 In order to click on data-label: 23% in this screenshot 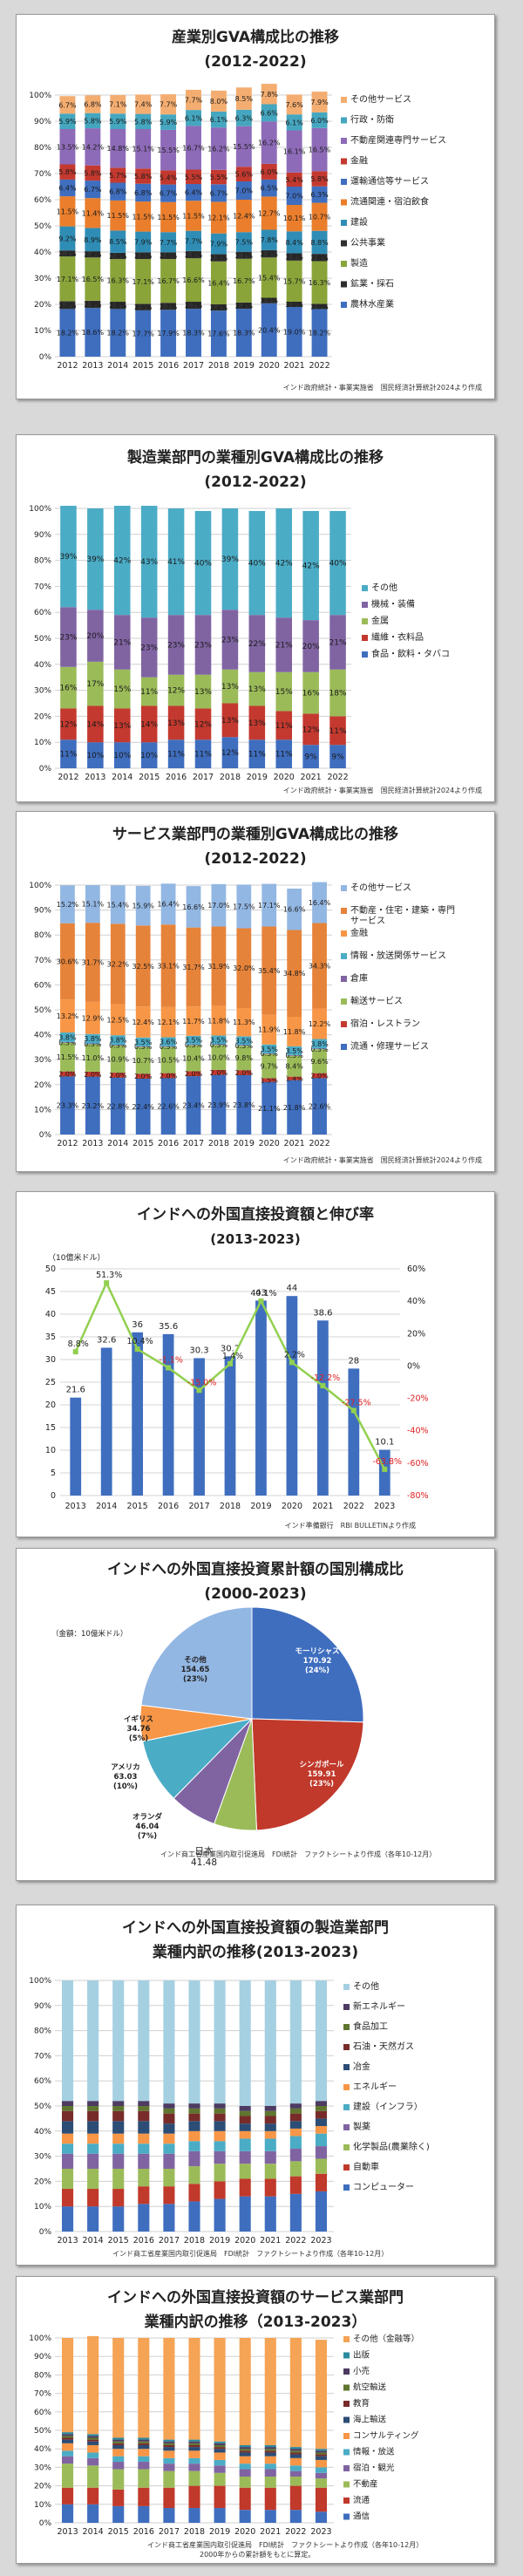, I will do `click(230, 640)`.